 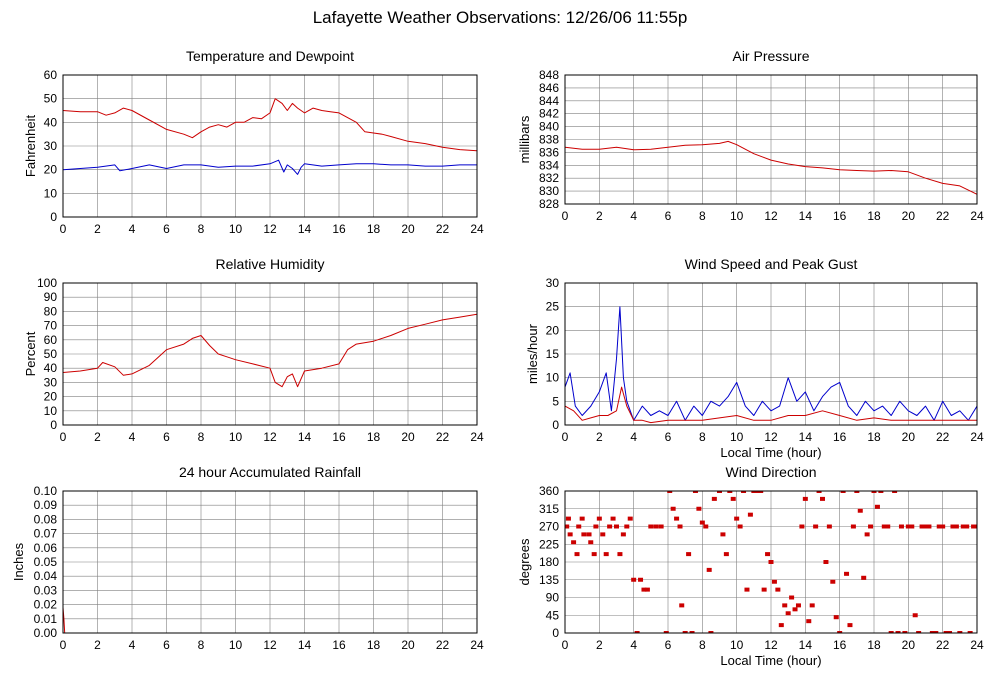 What do you see at coordinates (549, 88) in the screenshot?
I see `y-tick-label: 846` at bounding box center [549, 88].